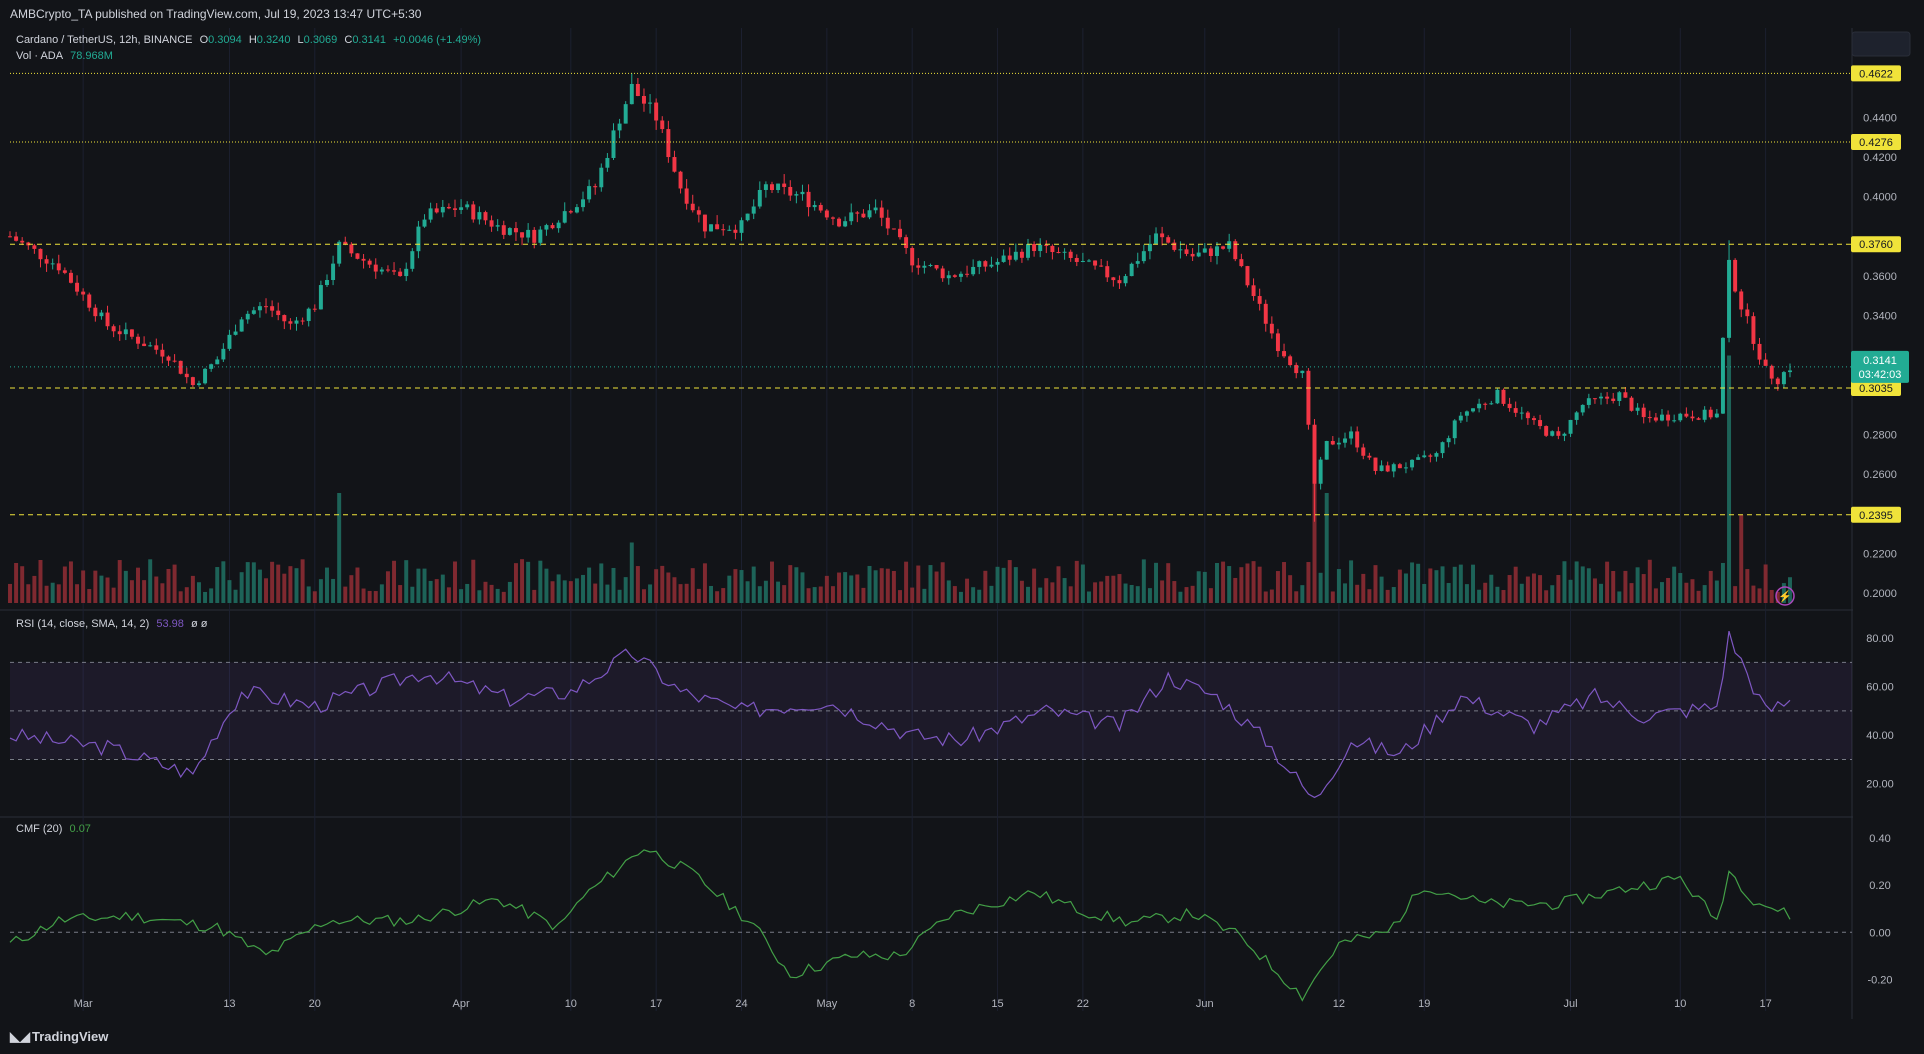  Describe the element at coordinates (1880, 554) in the screenshot. I see `price-tick-label: 0.2200` at that location.